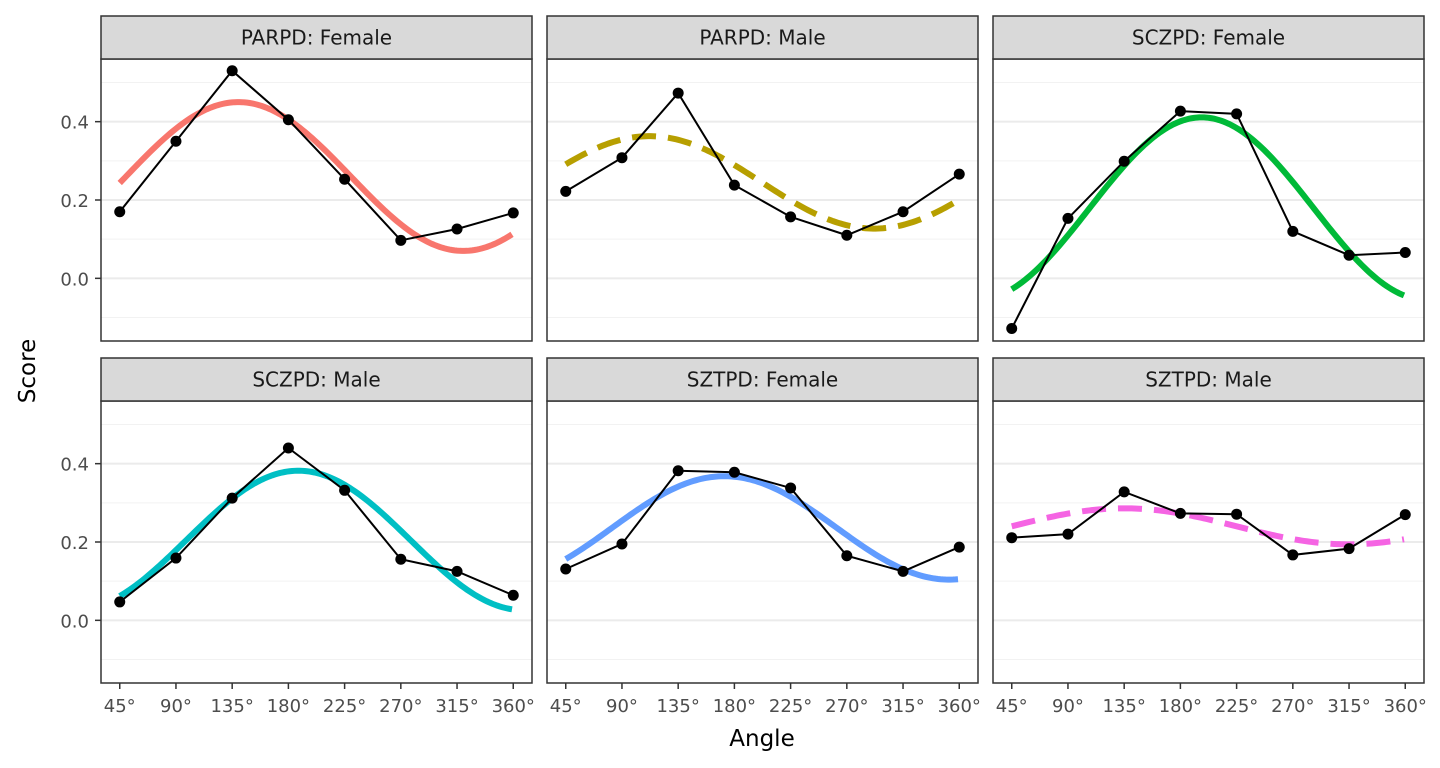  I want to click on y-axis-title: Score, so click(28, 371).